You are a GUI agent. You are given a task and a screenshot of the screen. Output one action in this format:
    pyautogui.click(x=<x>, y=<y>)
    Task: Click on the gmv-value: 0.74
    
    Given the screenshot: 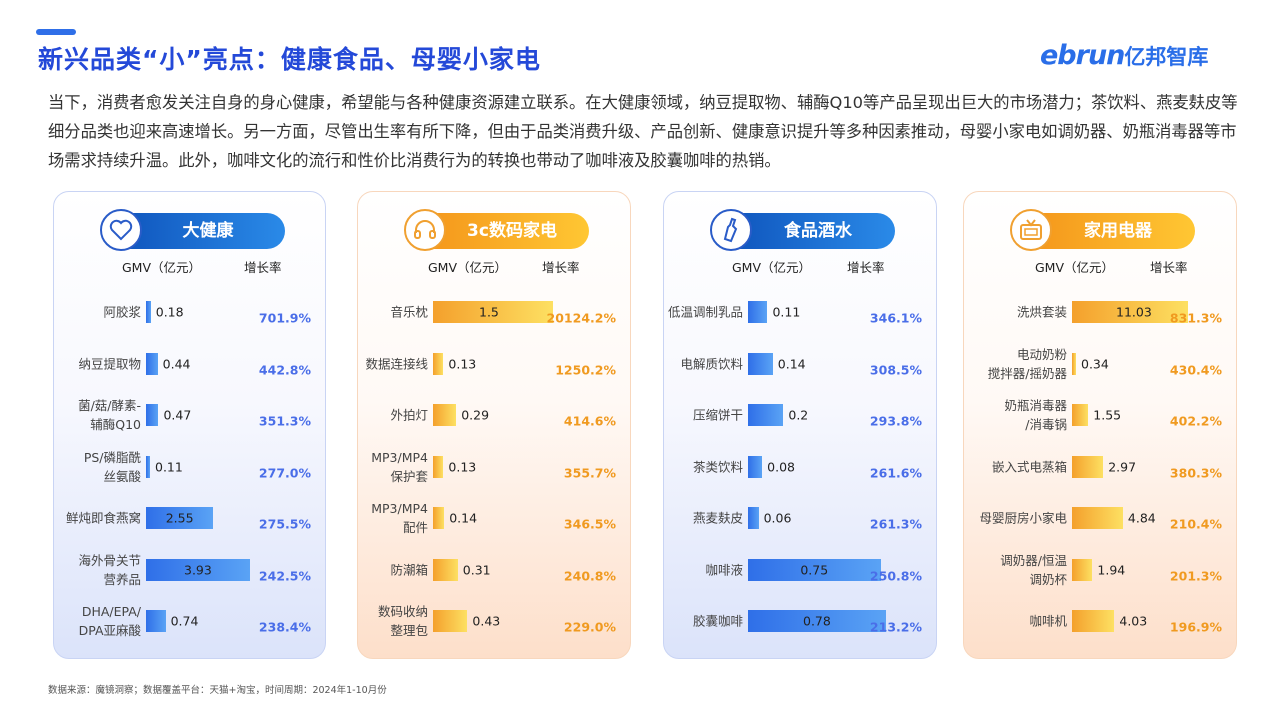 What is the action you would take?
    pyautogui.click(x=184, y=621)
    